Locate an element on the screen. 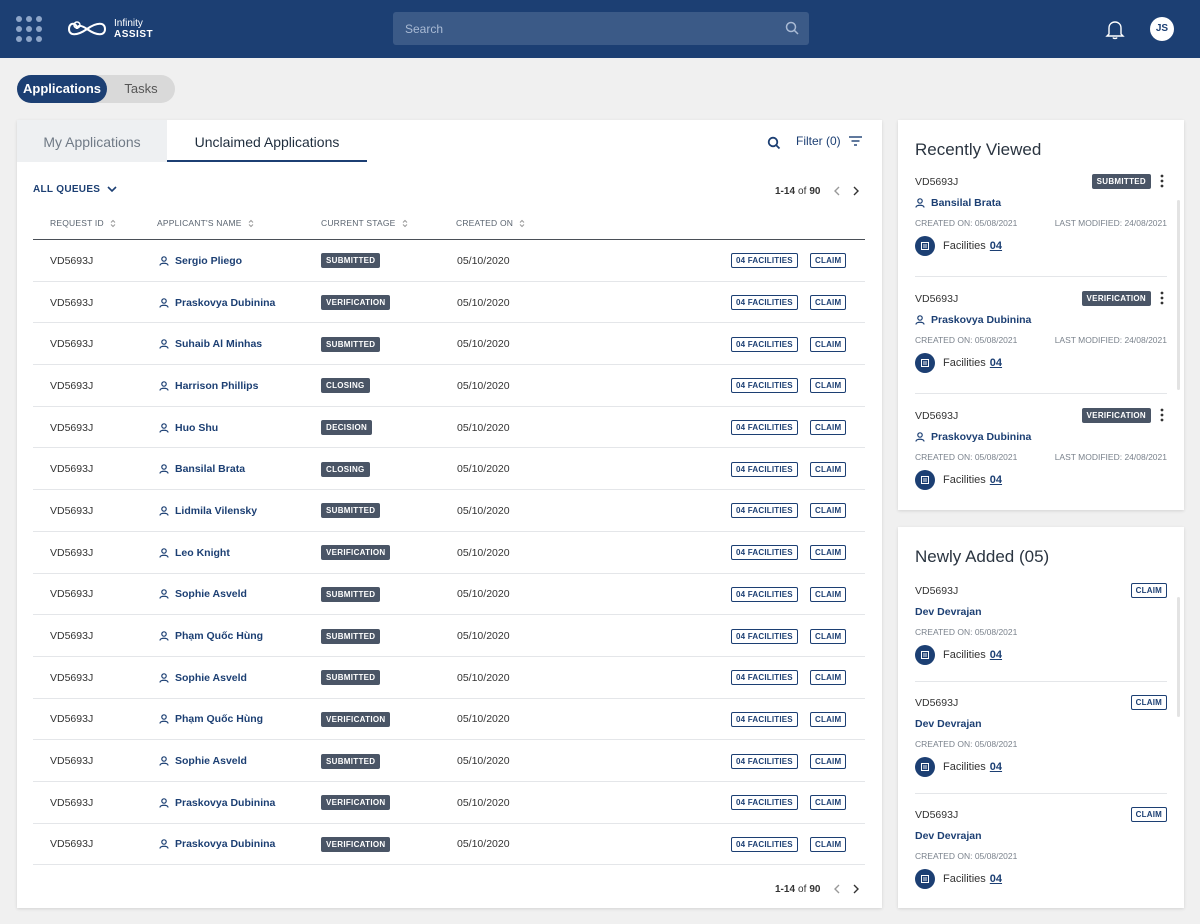 Image resolution: width=1200 pixels, height=924 pixels. applicant-name-link: Huo Shu is located at coordinates (188, 428).